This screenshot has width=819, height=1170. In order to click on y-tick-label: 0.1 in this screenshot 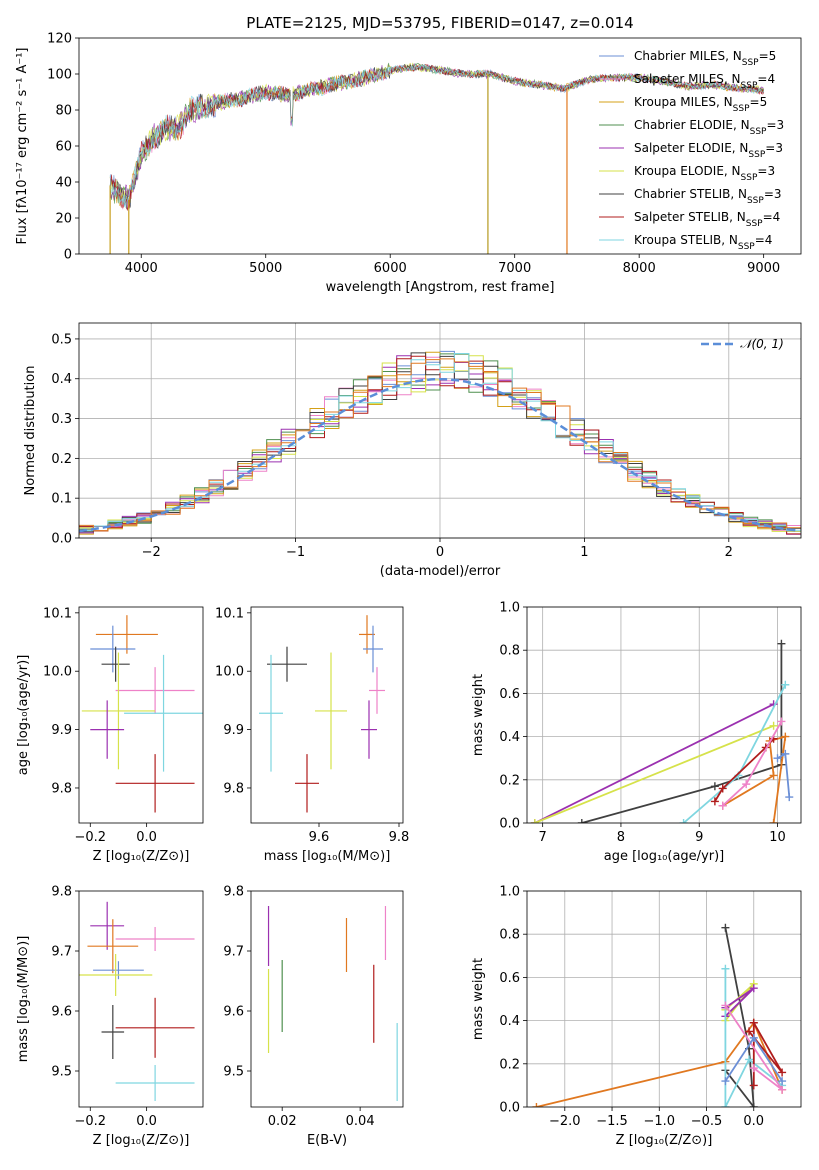, I will do `click(61, 499)`.